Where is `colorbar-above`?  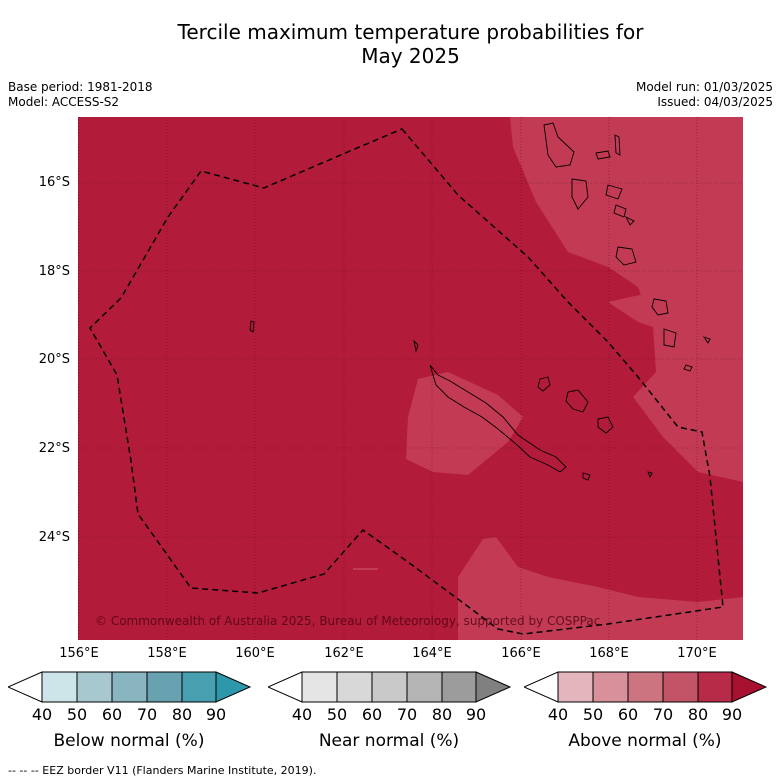
colorbar-above is located at coordinates (645, 689).